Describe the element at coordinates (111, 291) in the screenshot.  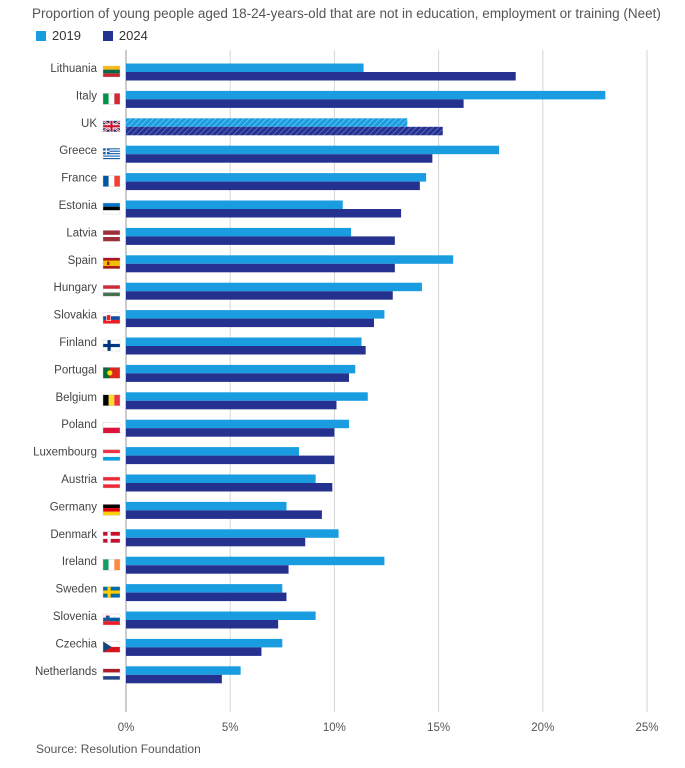
I see `hungary-flag-icon` at that location.